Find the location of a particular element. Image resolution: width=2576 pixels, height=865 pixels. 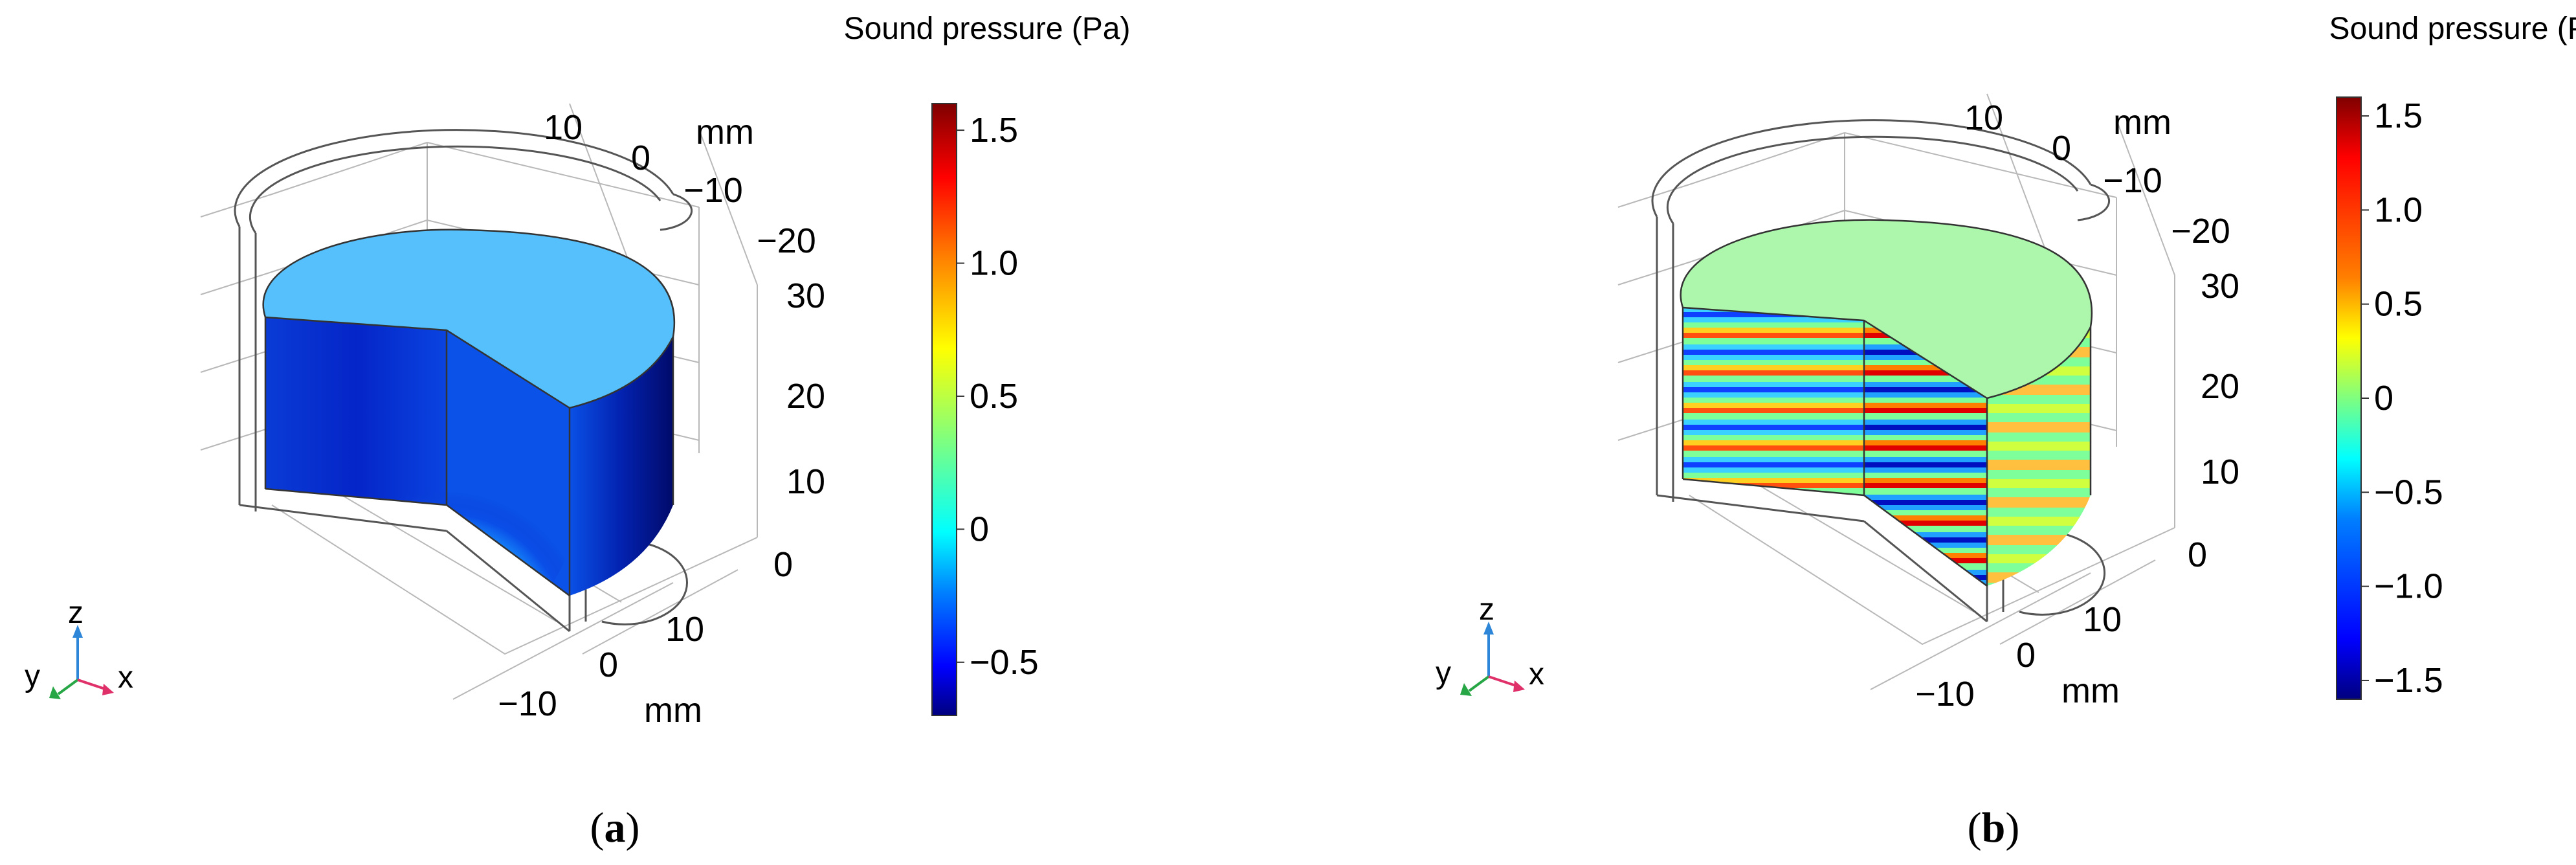

top-cap-a is located at coordinates (468, 318).